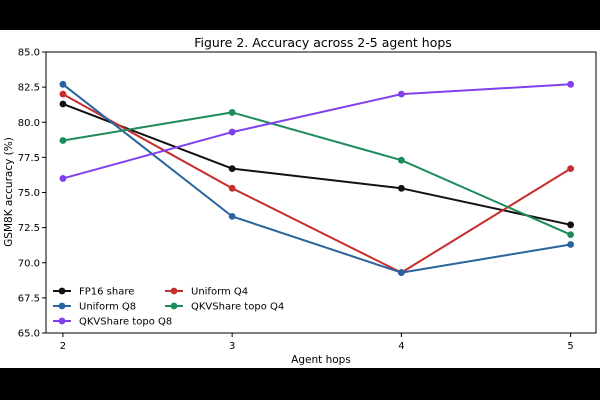 This screenshot has height=400, width=600. I want to click on legend-item: QKVShare topo Q8, so click(112, 322).